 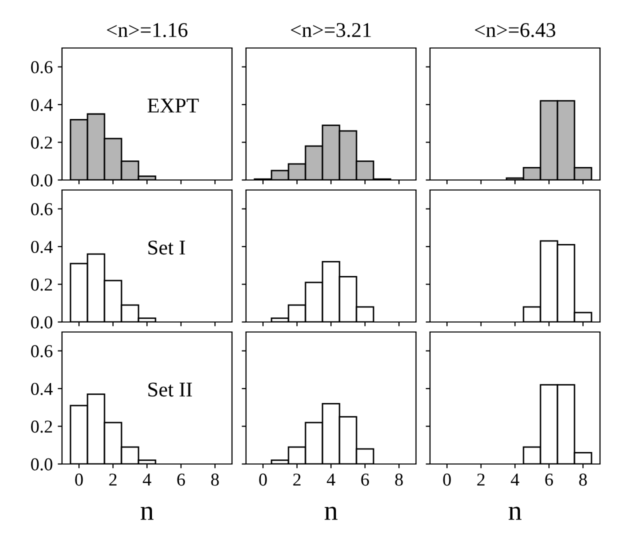 I want to click on chart-title: <n>=1.16, so click(x=147, y=30).